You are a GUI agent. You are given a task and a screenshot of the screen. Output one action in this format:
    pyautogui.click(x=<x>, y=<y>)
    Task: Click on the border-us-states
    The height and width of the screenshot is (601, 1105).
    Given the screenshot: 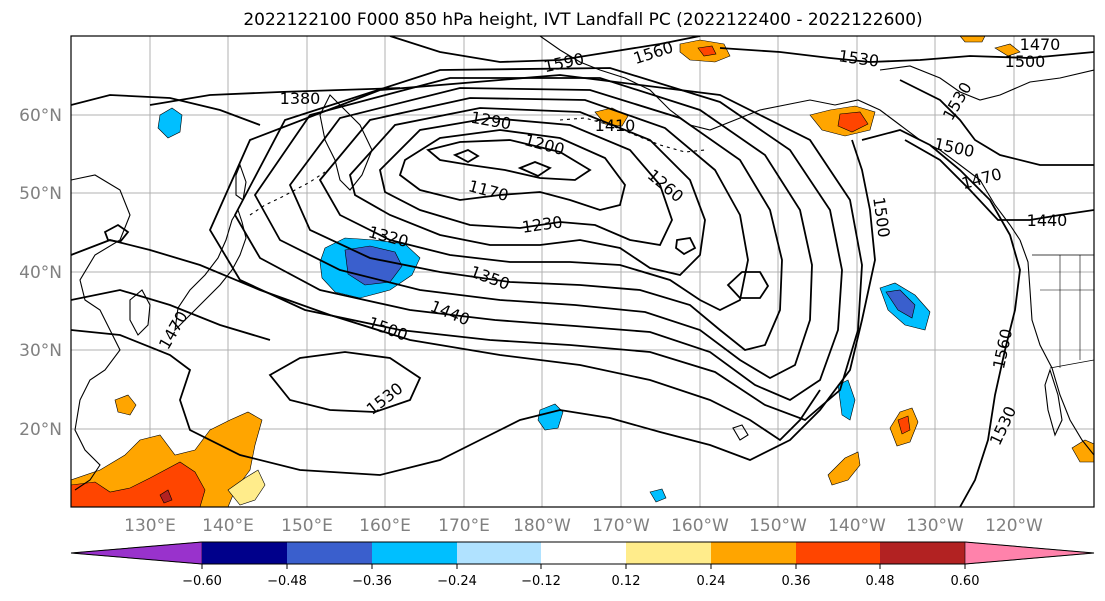 What is the action you would take?
    pyautogui.click(x=1067, y=311)
    